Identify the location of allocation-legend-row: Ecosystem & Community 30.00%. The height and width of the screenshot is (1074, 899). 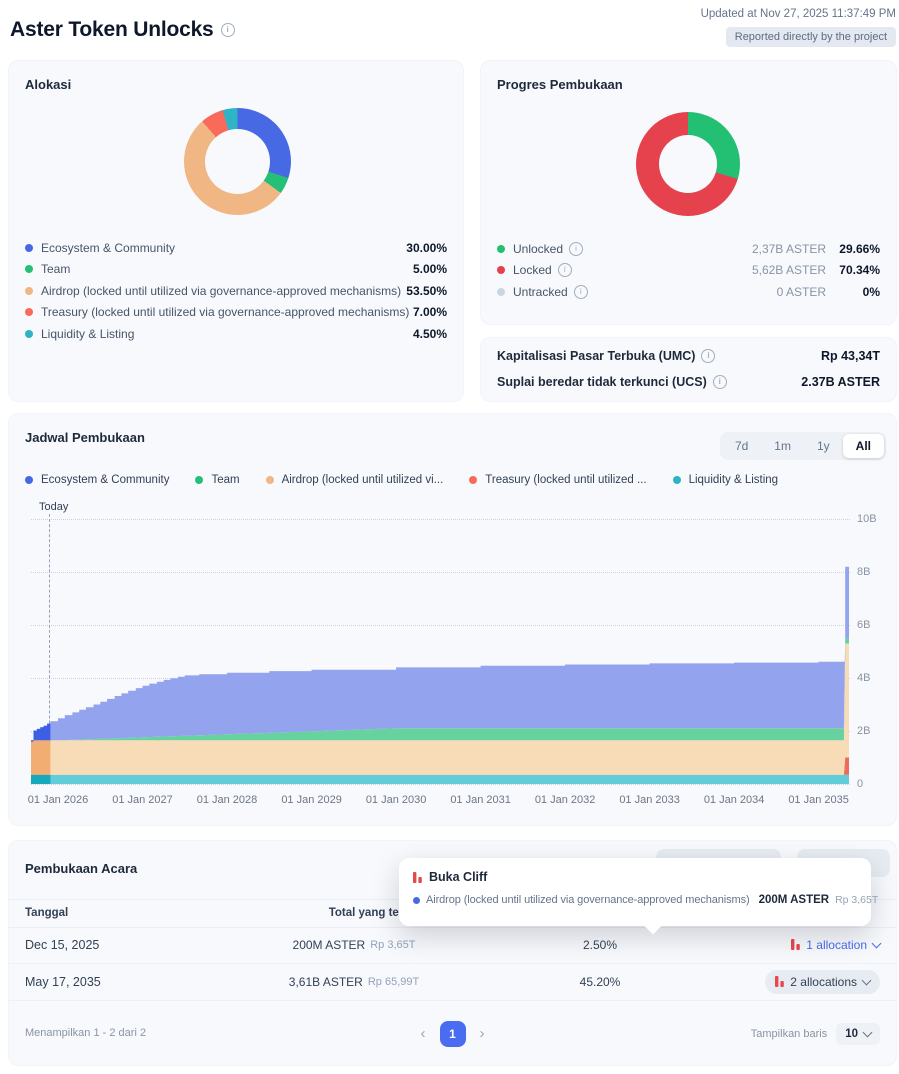
(236, 248).